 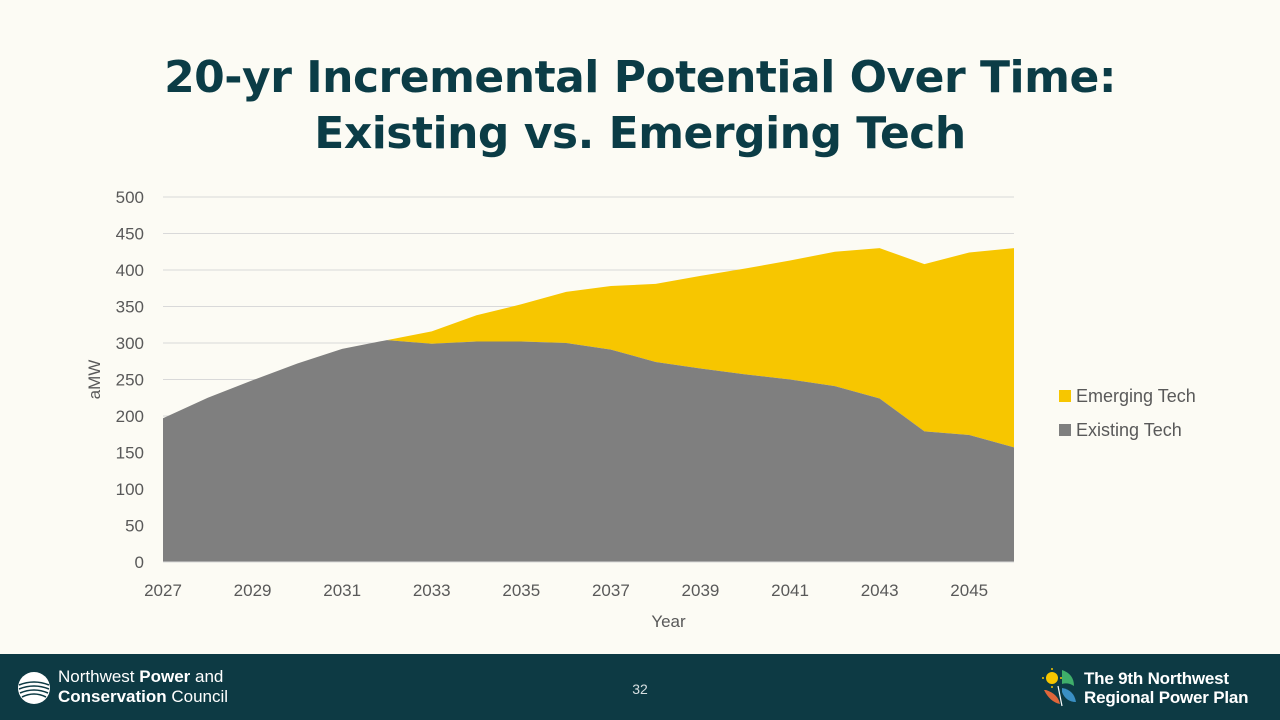 I want to click on y-tick-label-150: 150, so click(x=130, y=453).